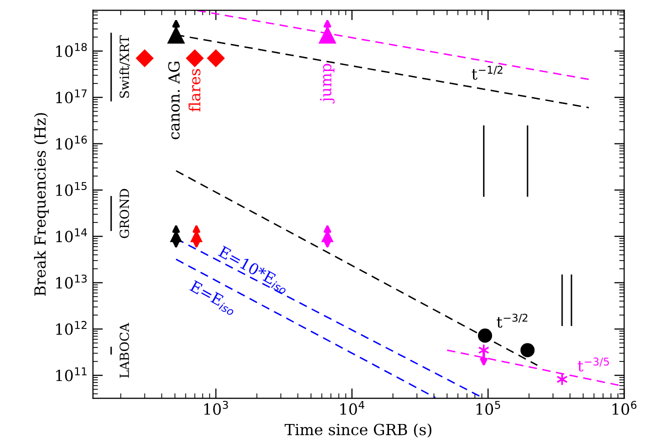 This screenshot has height=446, width=664. I want to click on y-tick-label: 10$^{18}$, so click(71, 49).